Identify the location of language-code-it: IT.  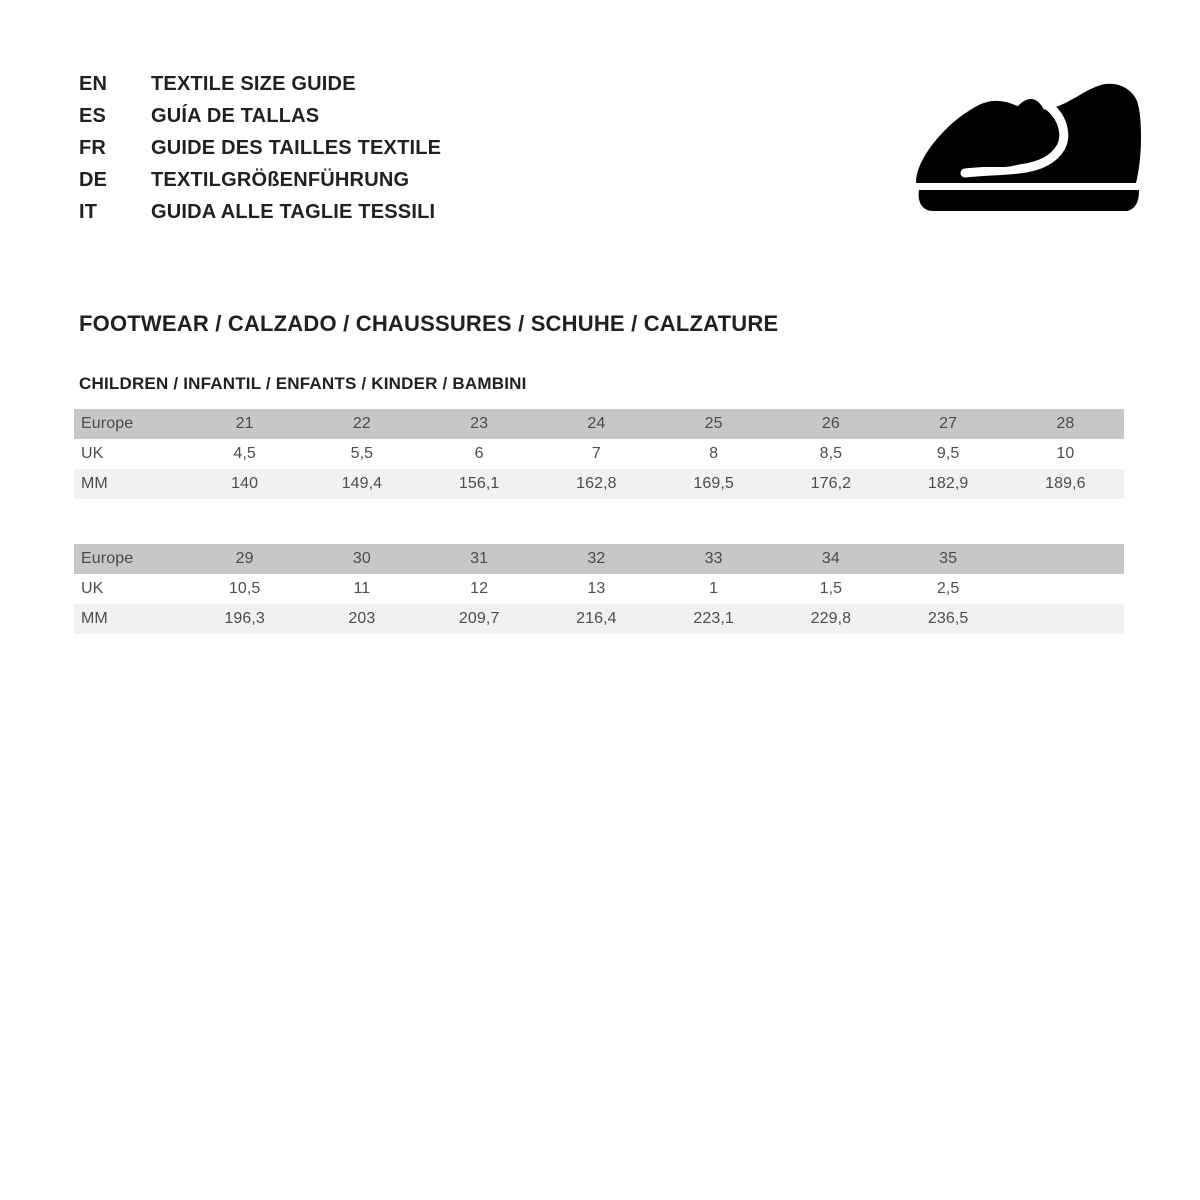
(88, 212).